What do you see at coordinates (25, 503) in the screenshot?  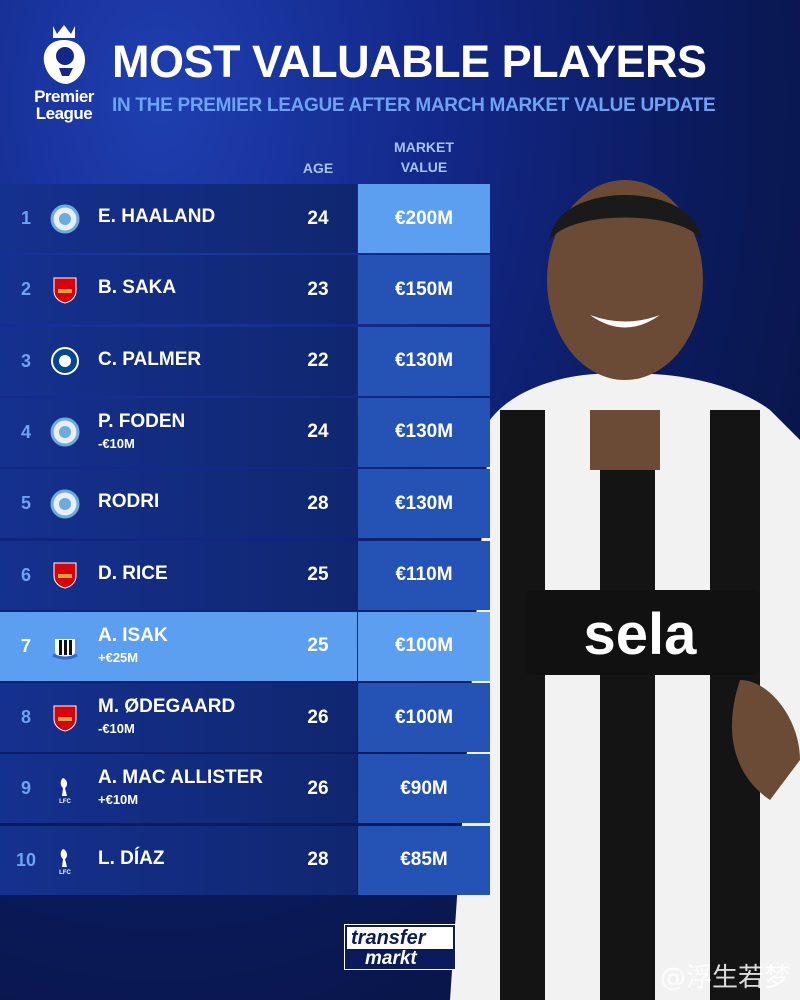 I see `rank: 5` at bounding box center [25, 503].